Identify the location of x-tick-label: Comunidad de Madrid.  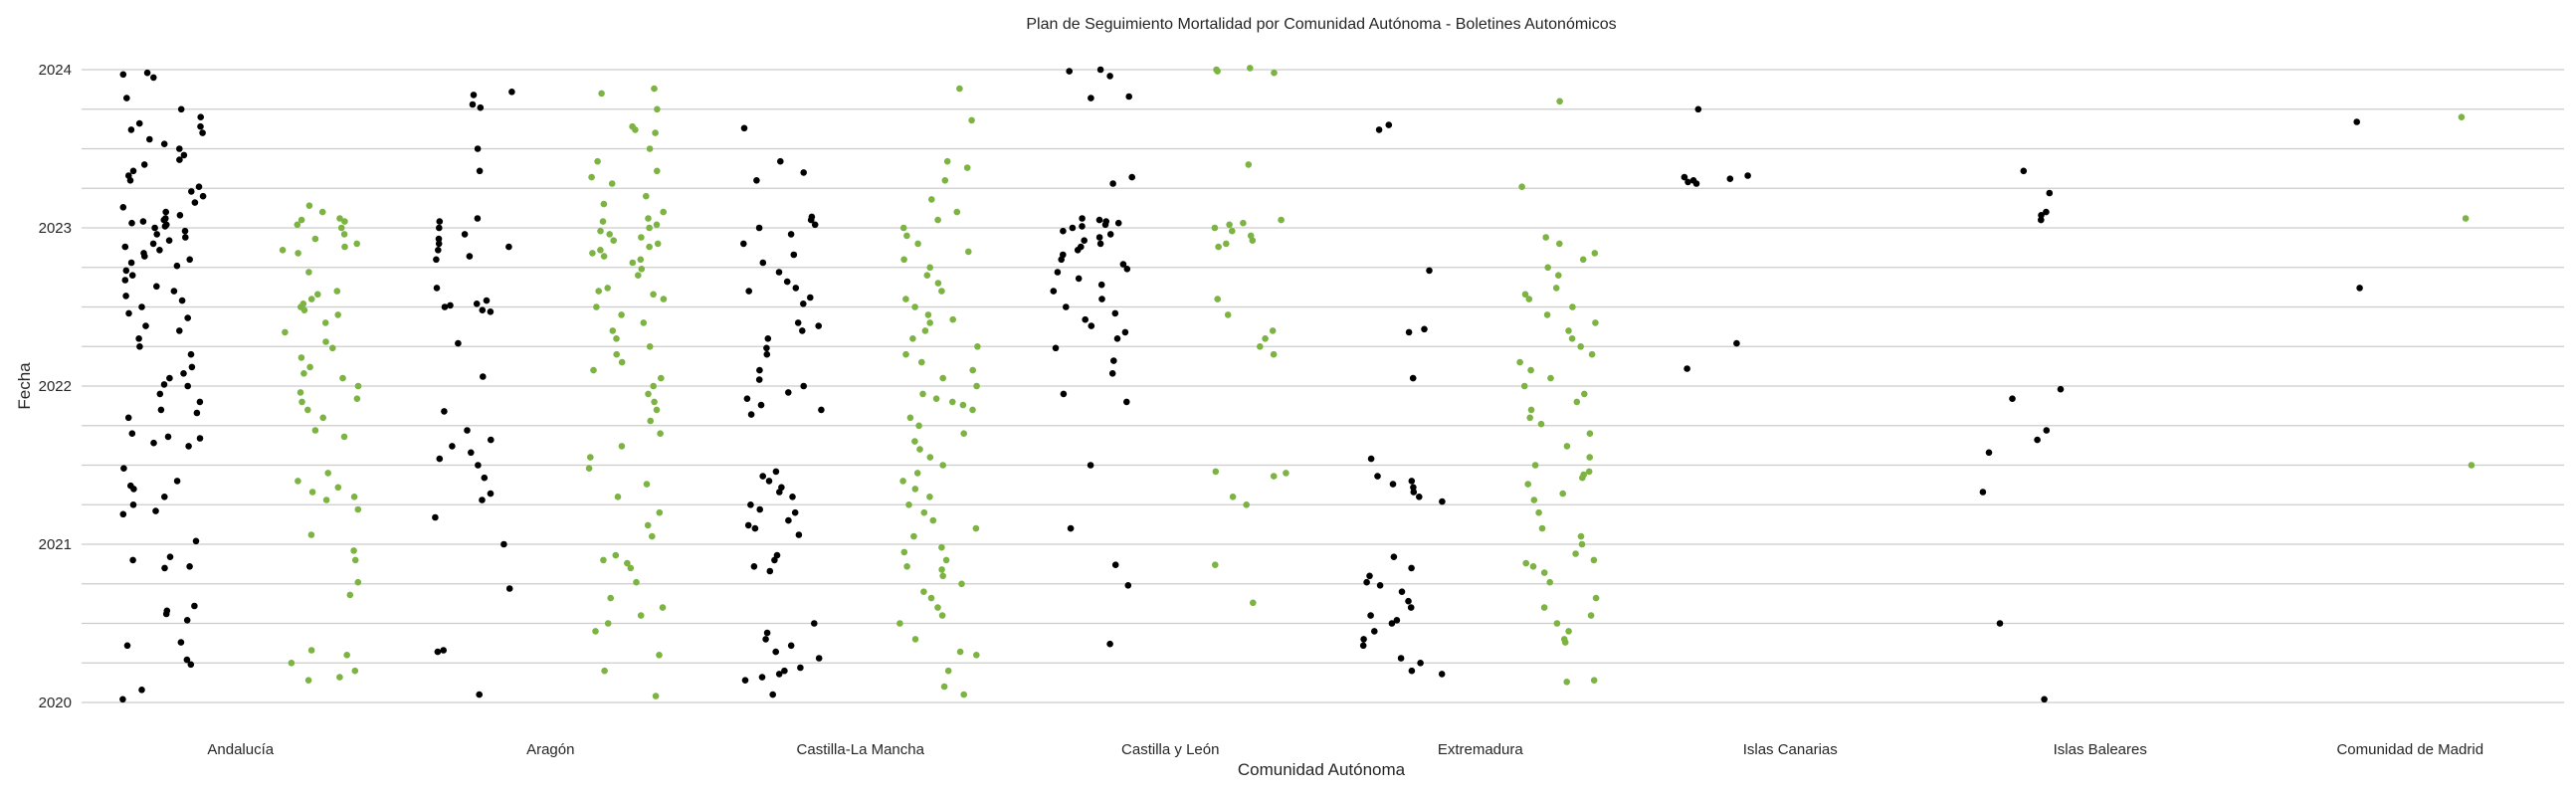
(2409, 749).